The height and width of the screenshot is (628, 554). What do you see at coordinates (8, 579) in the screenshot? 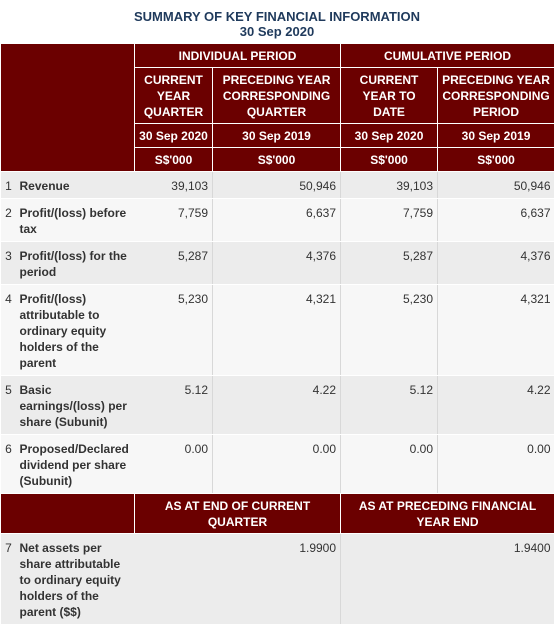
I see `row-number: 7` at bounding box center [8, 579].